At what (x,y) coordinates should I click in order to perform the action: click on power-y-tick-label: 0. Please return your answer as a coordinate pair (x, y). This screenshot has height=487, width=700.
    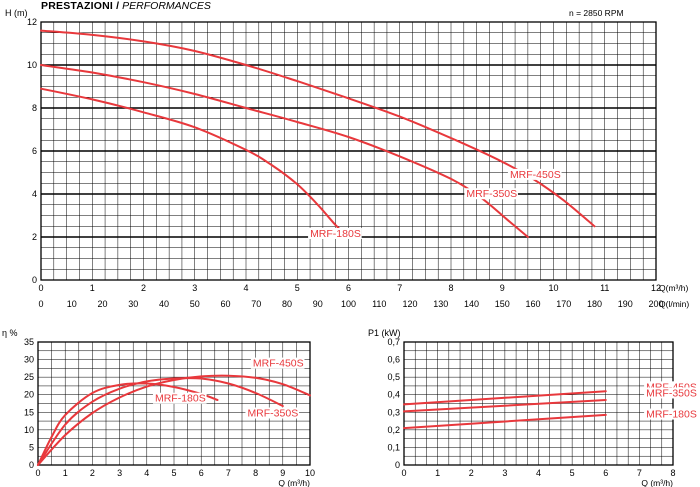
    Looking at the image, I should click on (397, 465).